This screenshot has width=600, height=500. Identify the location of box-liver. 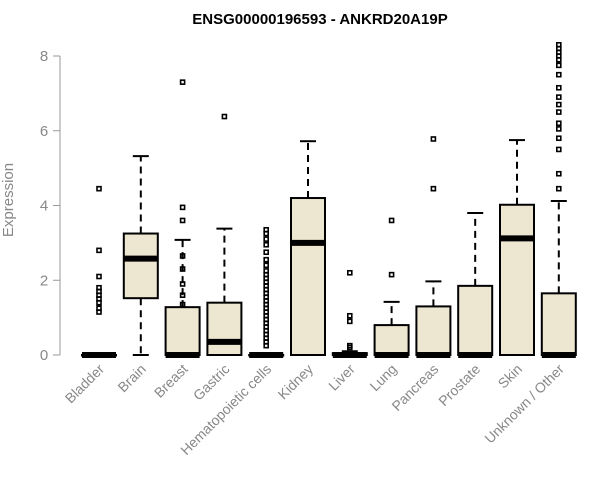
(349, 313).